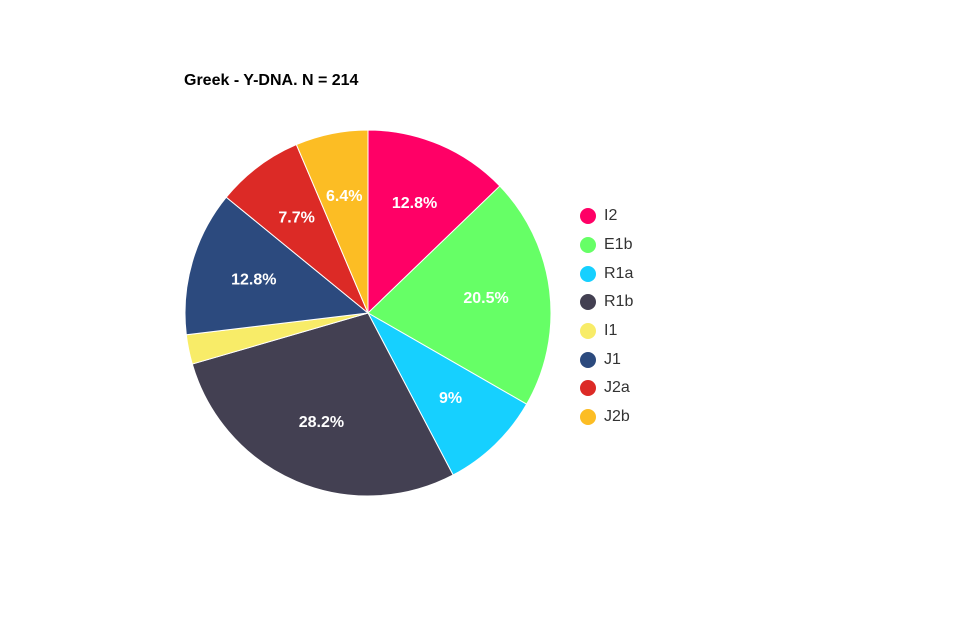  What do you see at coordinates (434, 222) in the screenshot?
I see `pie-slice-i2` at bounding box center [434, 222].